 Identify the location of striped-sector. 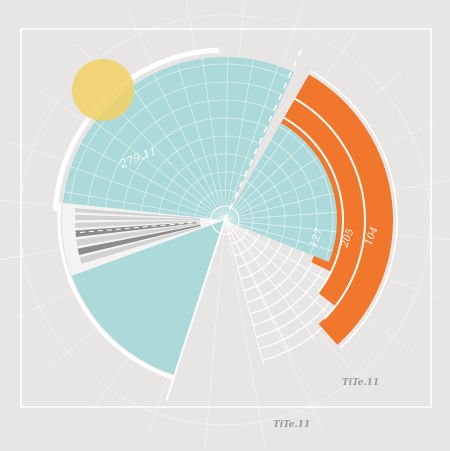
(295, 292).